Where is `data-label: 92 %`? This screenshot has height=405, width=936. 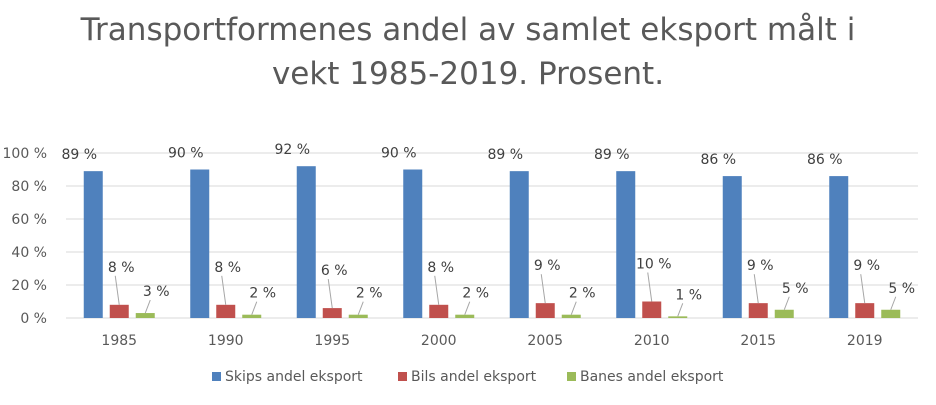 data-label: 92 % is located at coordinates (292, 150).